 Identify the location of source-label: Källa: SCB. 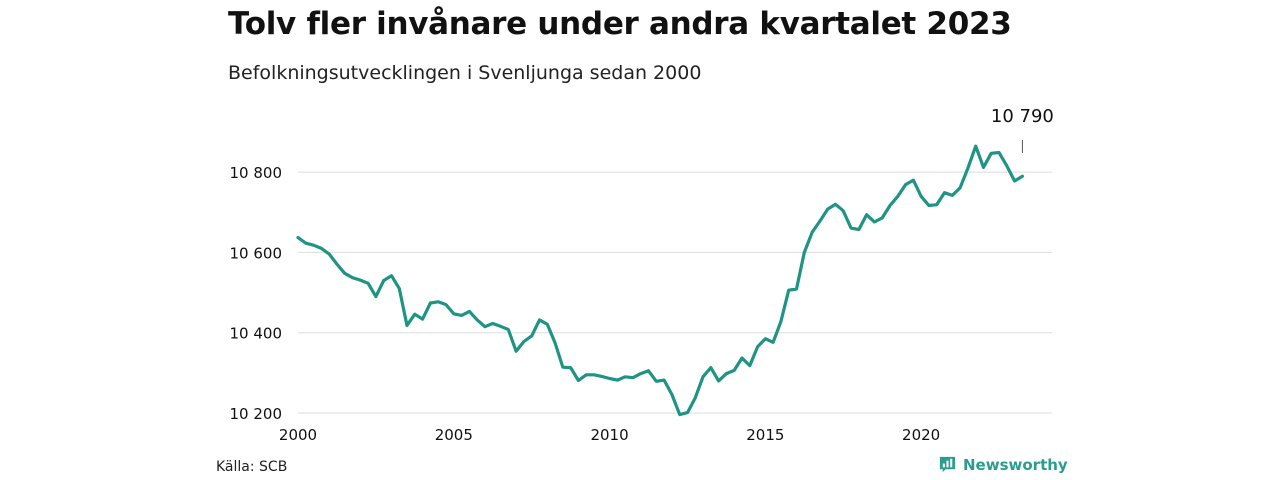
(252, 467).